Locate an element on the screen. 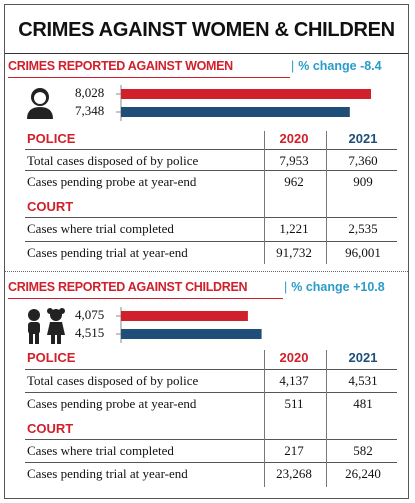 The image size is (415, 503). table-cell: 1,221 is located at coordinates (294, 228).